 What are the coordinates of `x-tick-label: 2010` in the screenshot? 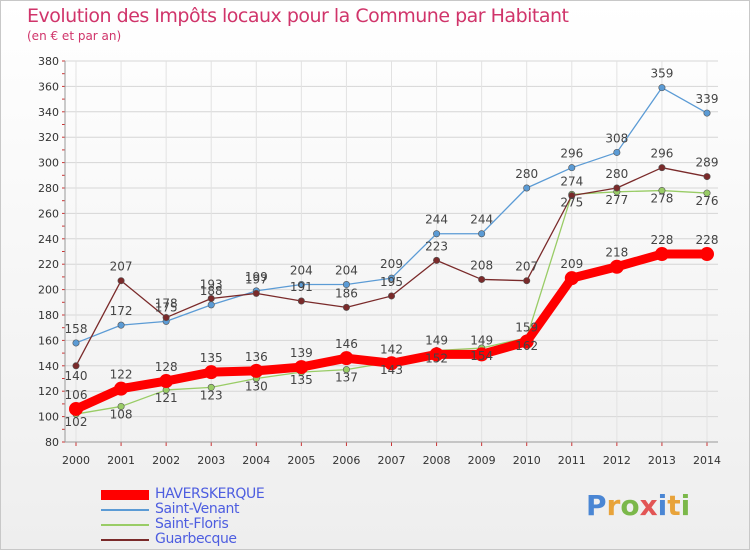 It's located at (527, 460).